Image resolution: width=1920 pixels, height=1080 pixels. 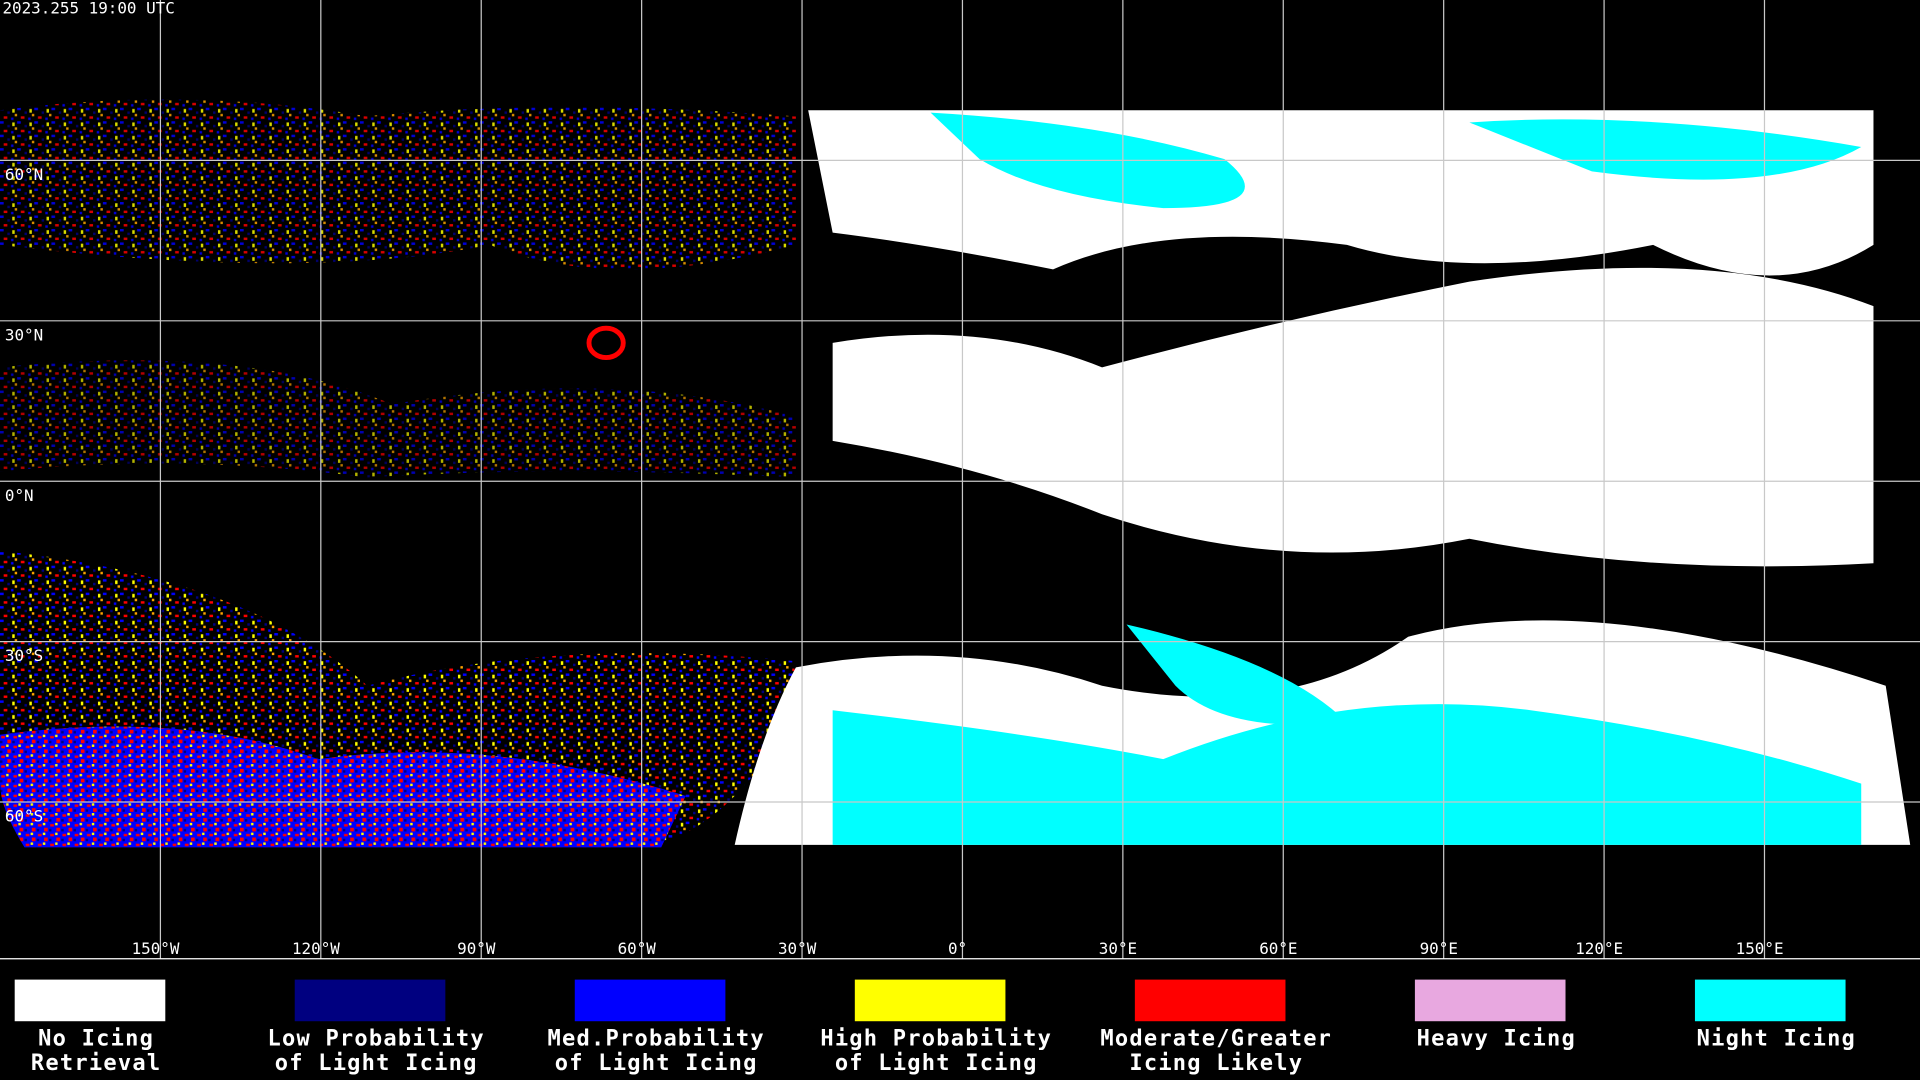 I want to click on latitude-label: 60°N, so click(x=24, y=174).